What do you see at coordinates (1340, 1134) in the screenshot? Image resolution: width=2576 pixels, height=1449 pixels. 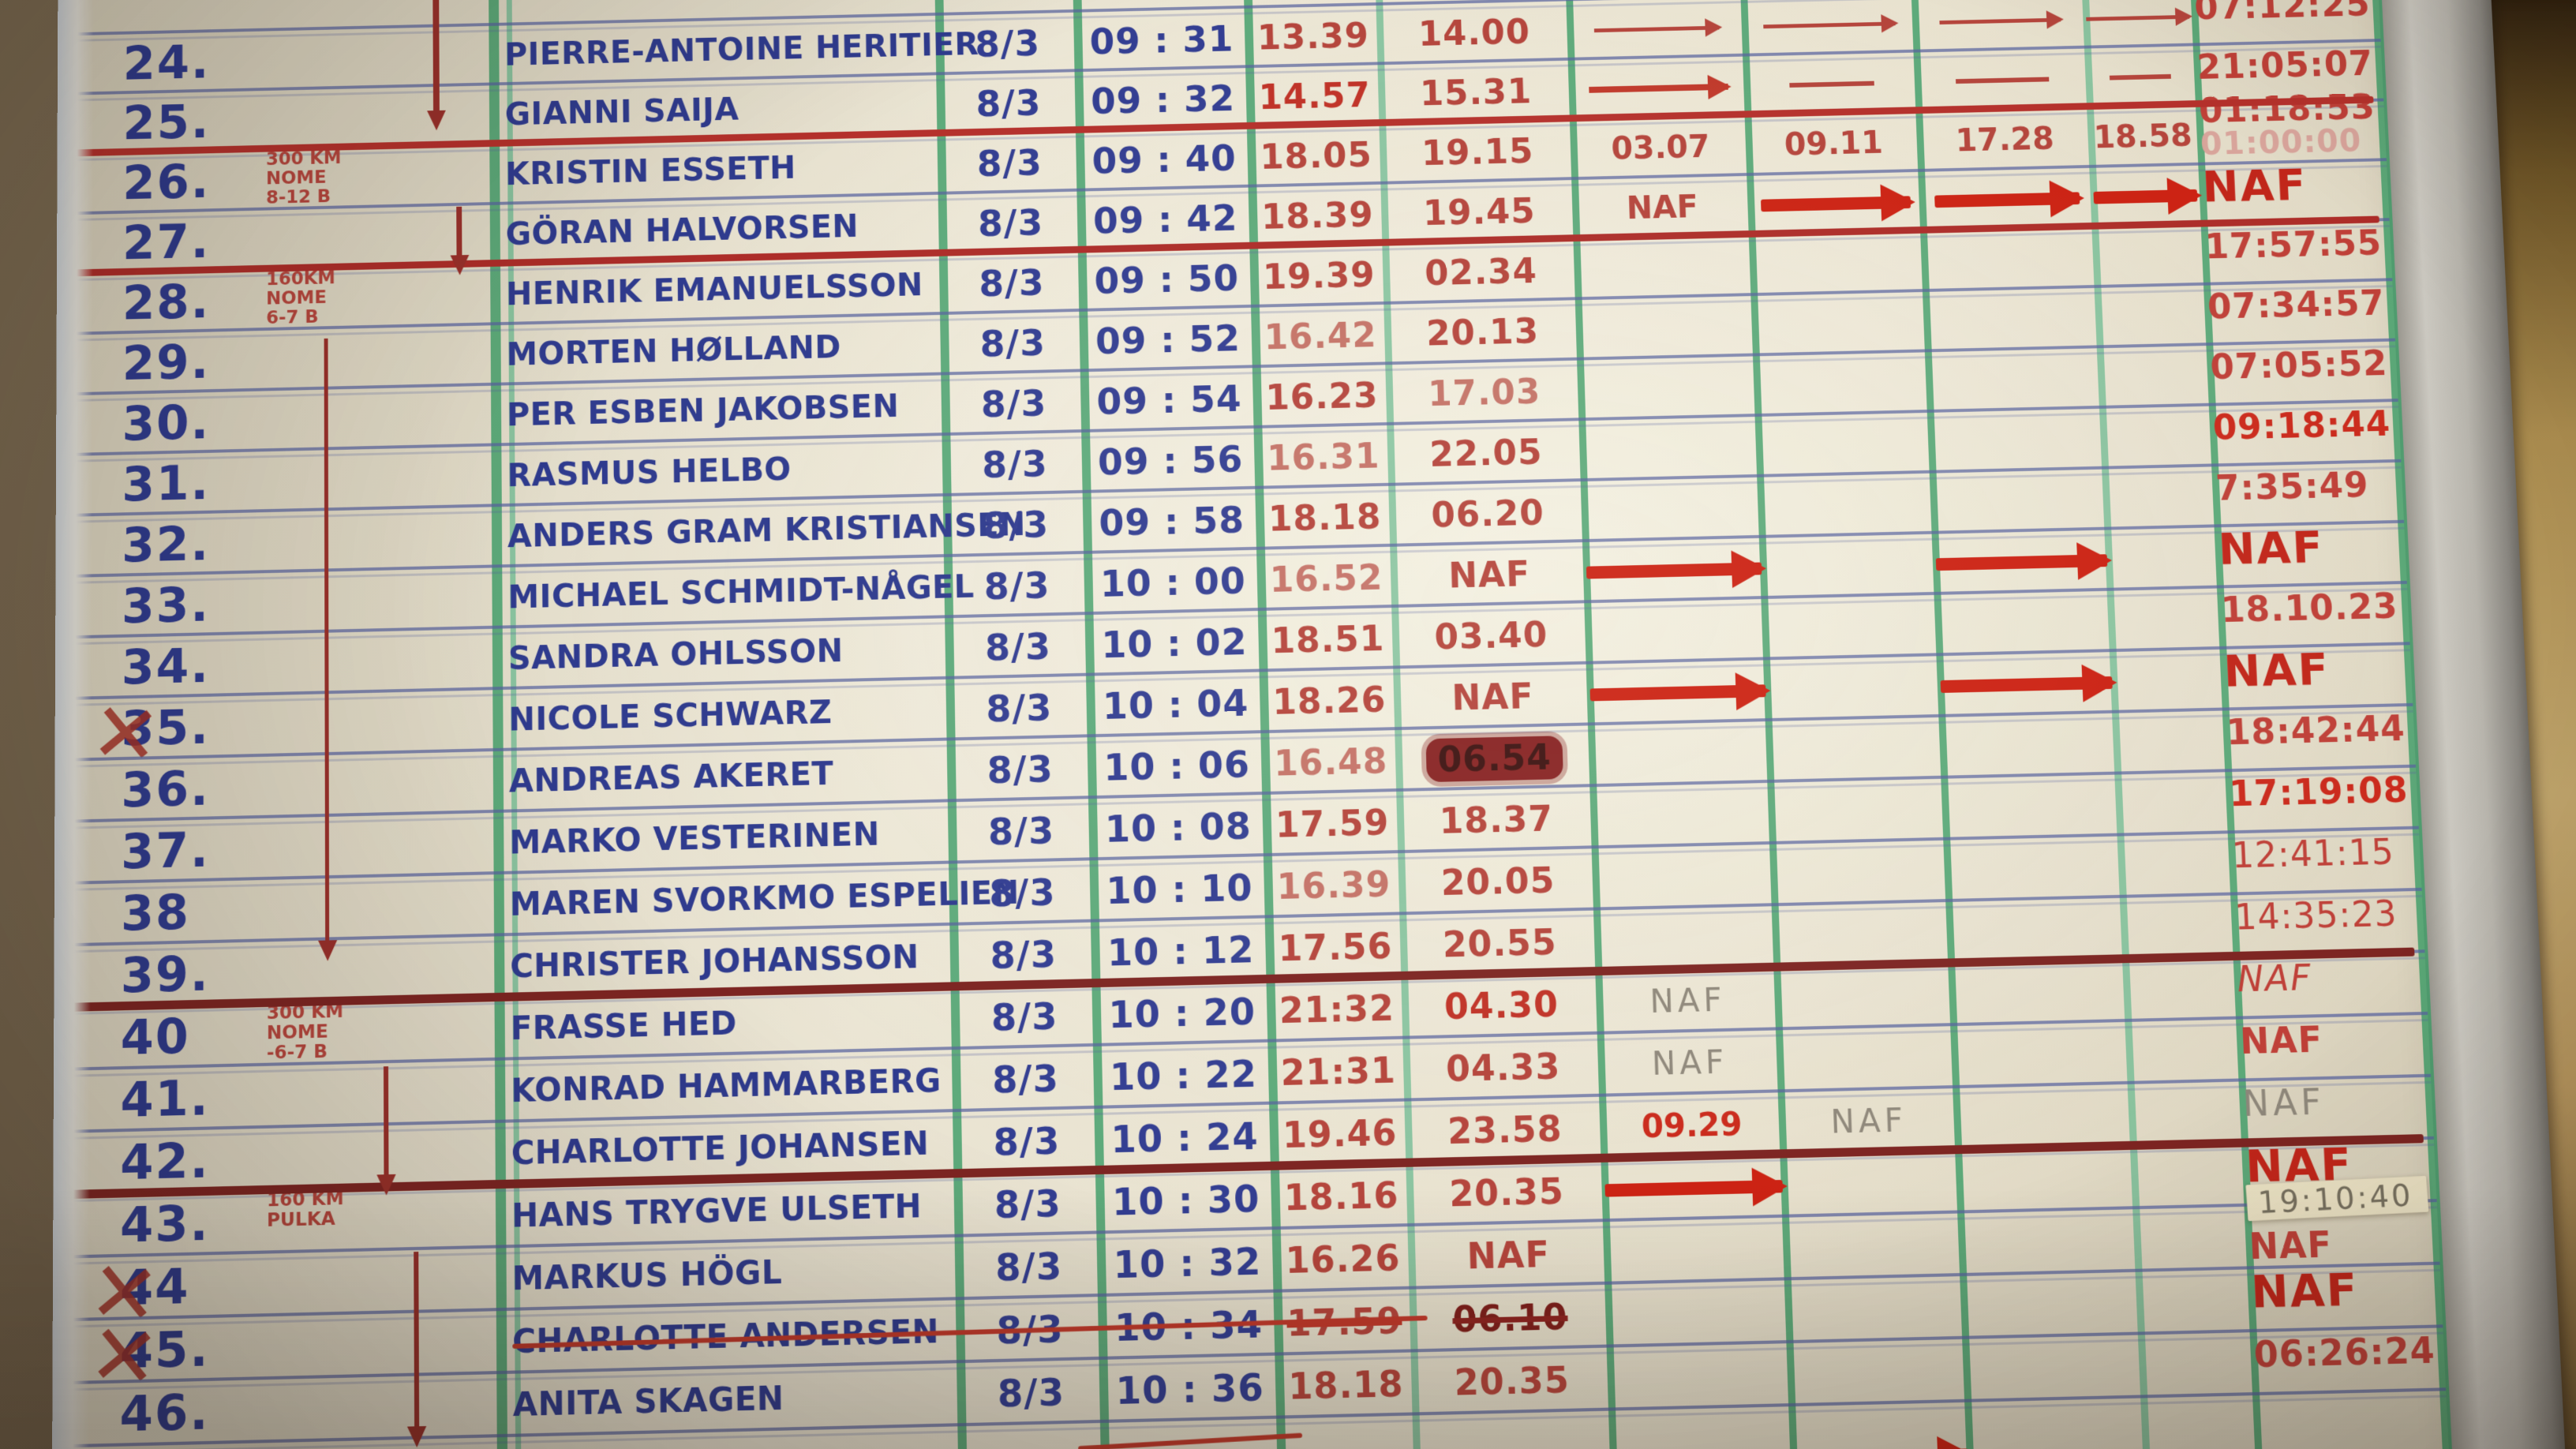 I see `cell-text: 19.46` at bounding box center [1340, 1134].